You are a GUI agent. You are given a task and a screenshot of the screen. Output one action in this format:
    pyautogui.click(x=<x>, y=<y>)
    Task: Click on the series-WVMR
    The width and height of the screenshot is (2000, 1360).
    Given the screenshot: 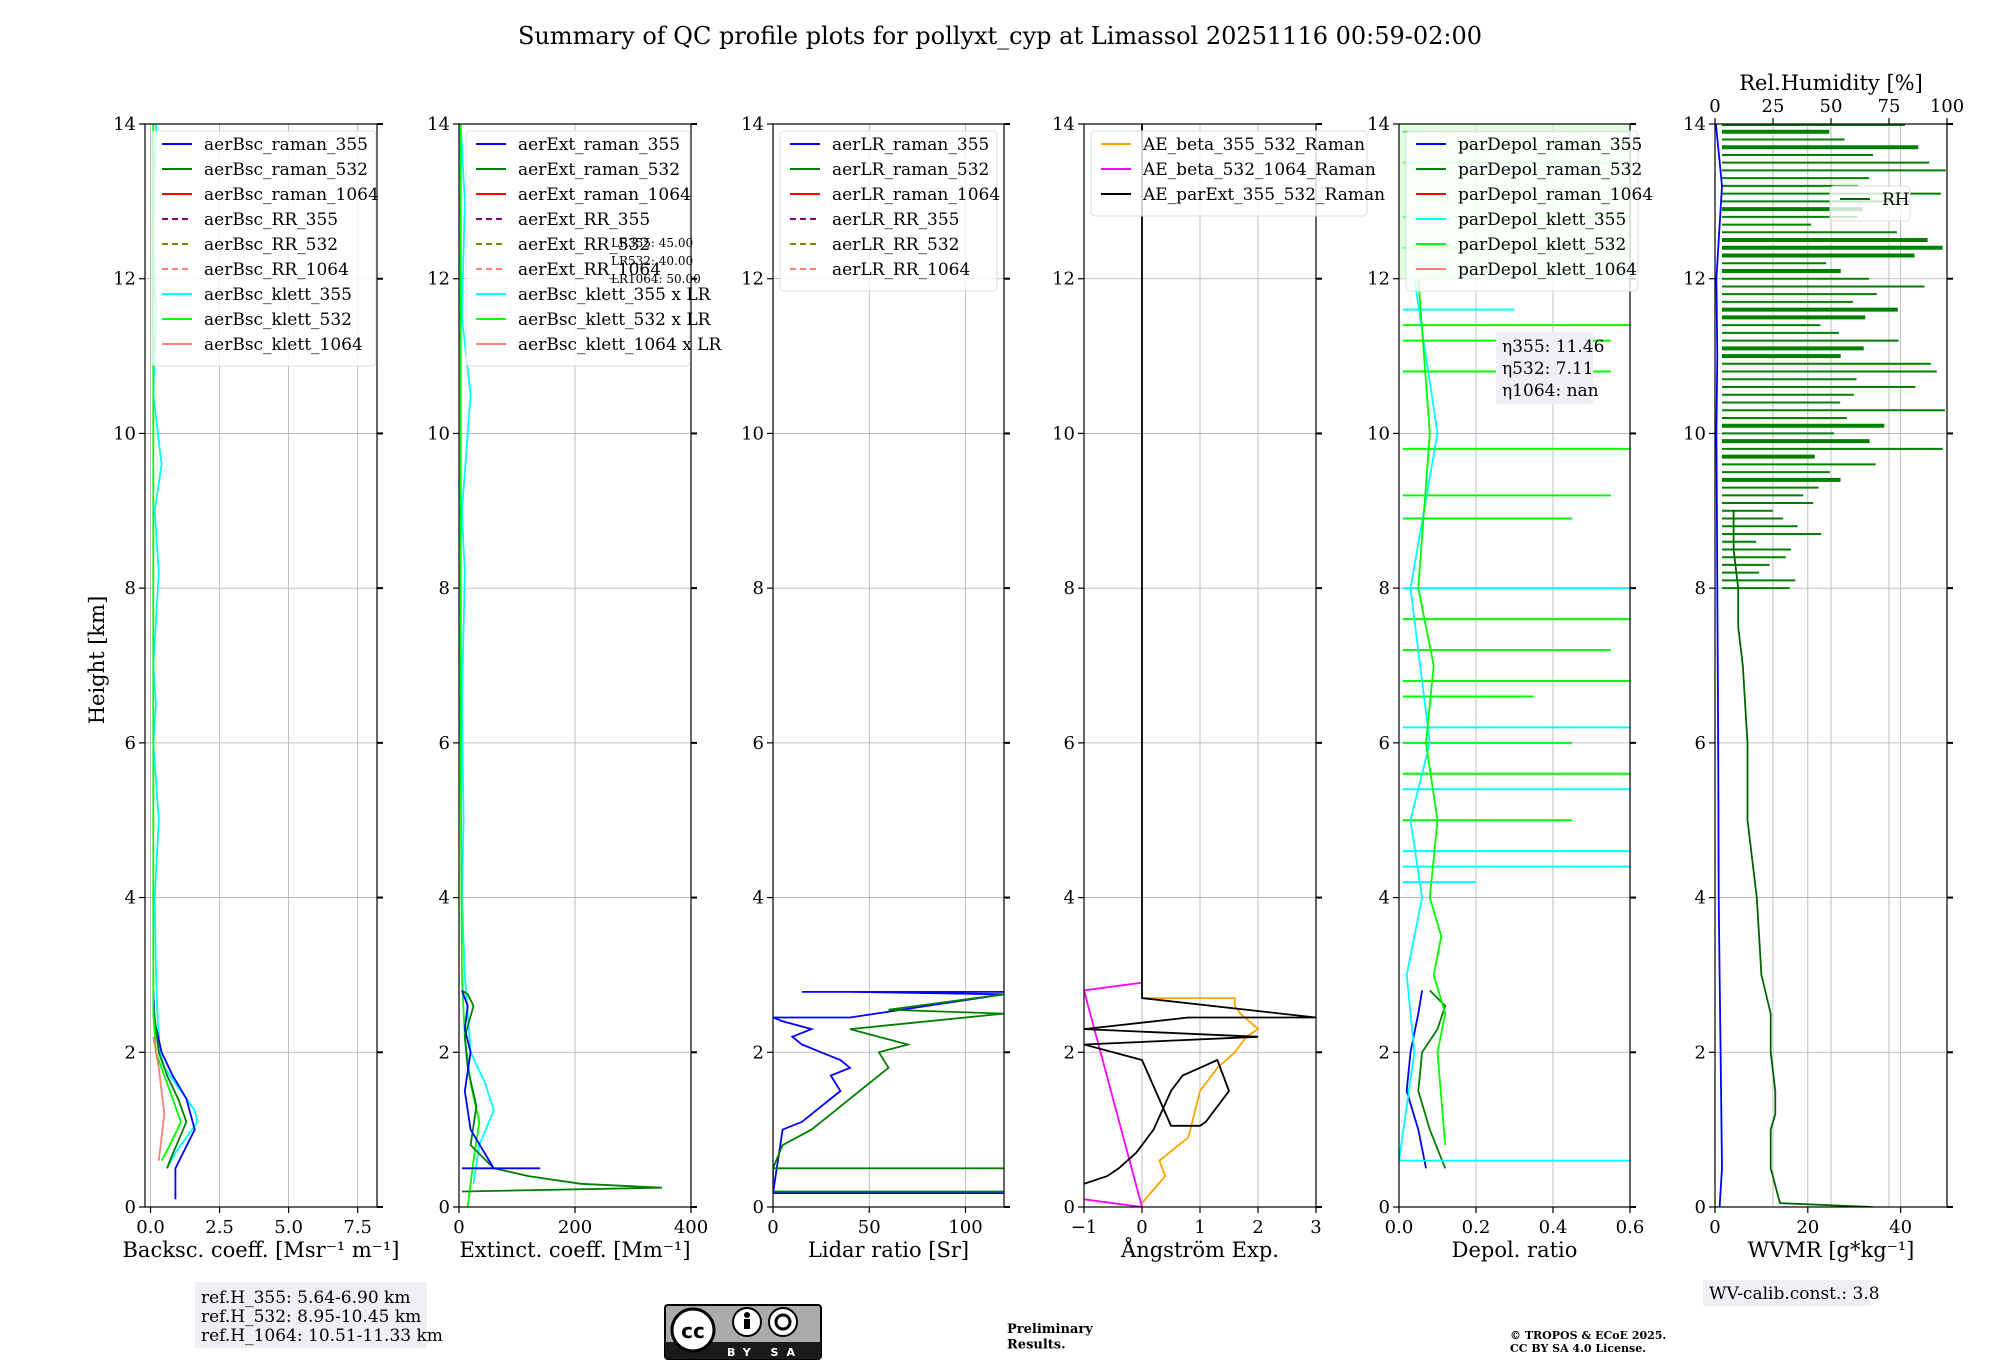 What is the action you would take?
    pyautogui.click(x=1719, y=665)
    